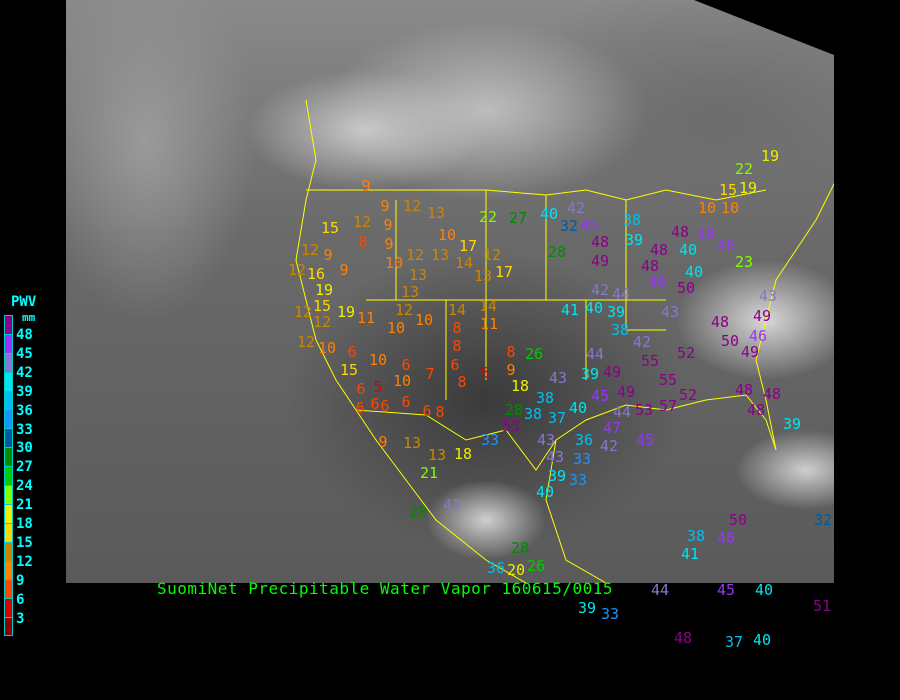 The image size is (900, 700). Describe the element at coordinates (24, 542) in the screenshot. I see `legend-label: 15` at that location.